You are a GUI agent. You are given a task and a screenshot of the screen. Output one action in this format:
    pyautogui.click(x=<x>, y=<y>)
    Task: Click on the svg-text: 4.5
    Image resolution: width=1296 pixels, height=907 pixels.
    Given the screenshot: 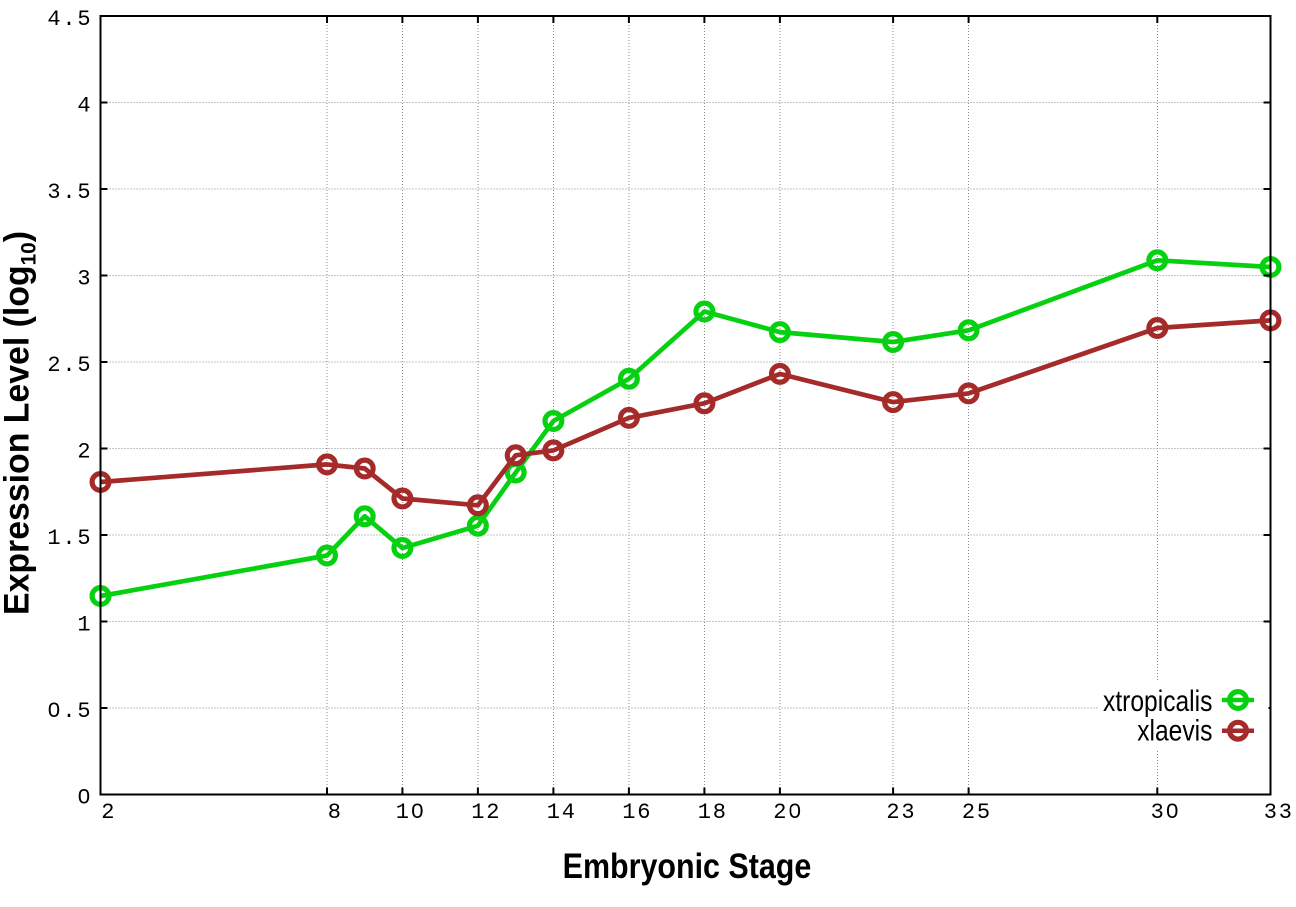 What is the action you would take?
    pyautogui.click(x=69, y=19)
    